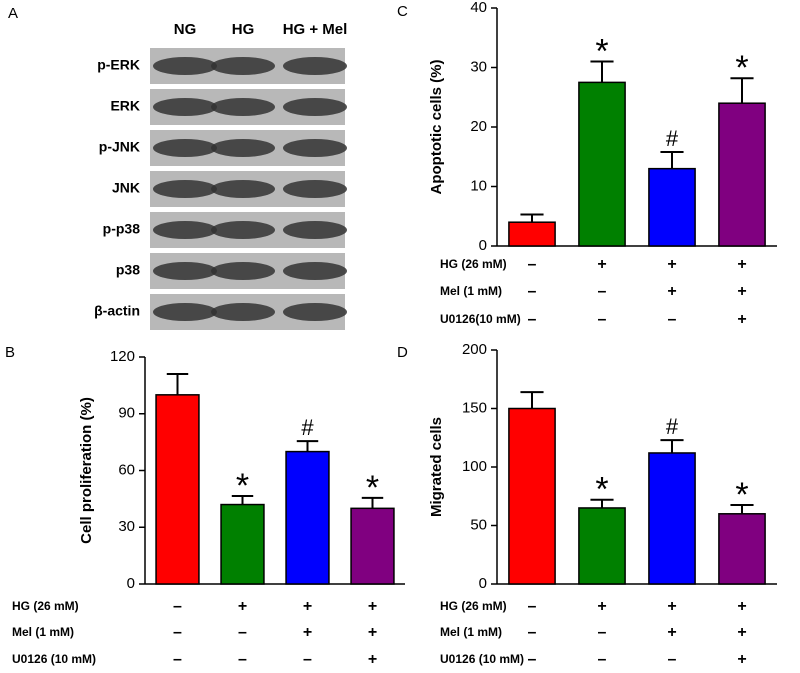 The image size is (800, 673). What do you see at coordinates (474, 466) in the screenshot?
I see `y-tick-label: 100` at bounding box center [474, 466].